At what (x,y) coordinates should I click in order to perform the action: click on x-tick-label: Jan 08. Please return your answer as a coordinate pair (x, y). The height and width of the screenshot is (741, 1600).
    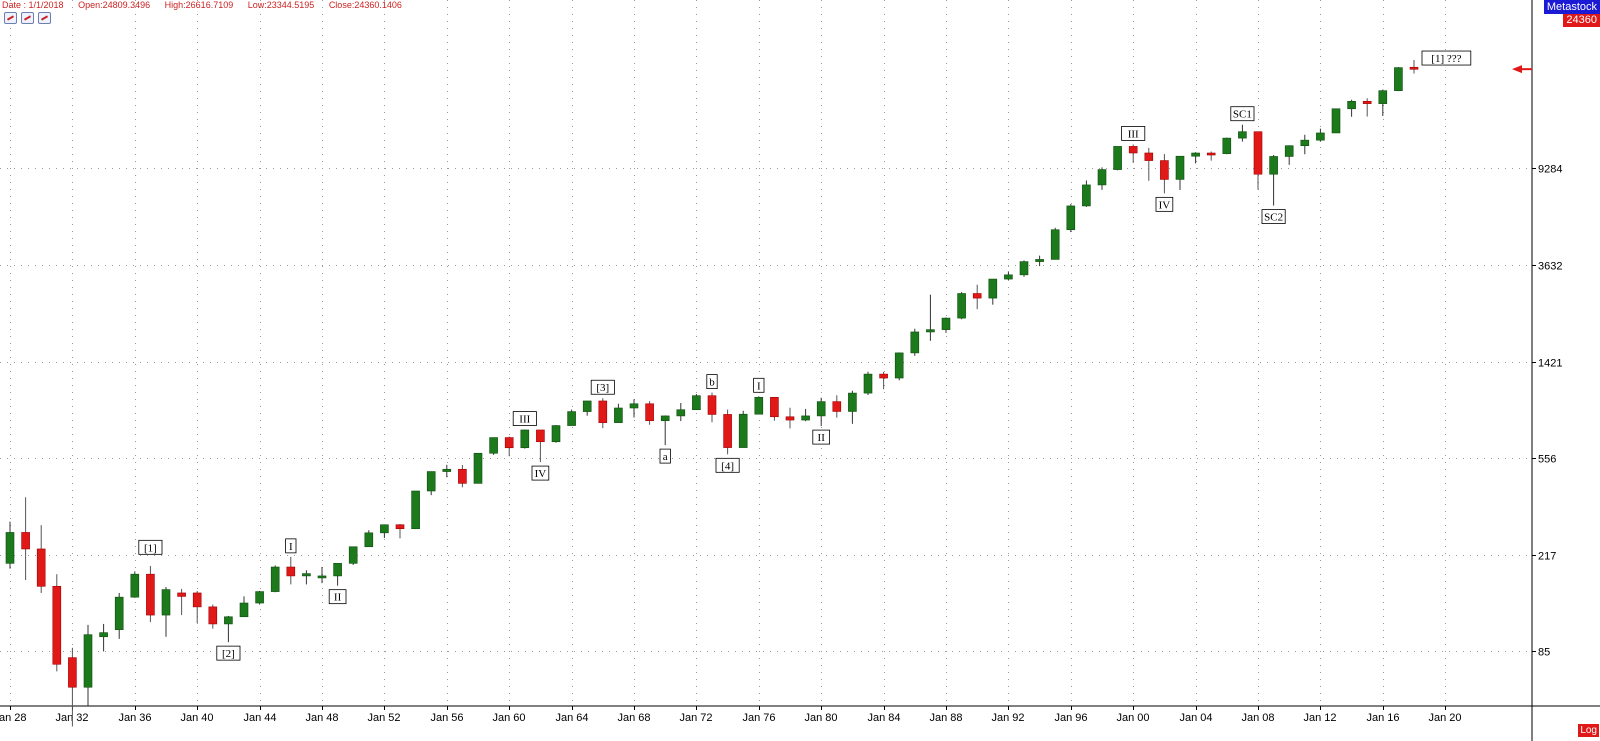
    Looking at the image, I should click on (1257, 718).